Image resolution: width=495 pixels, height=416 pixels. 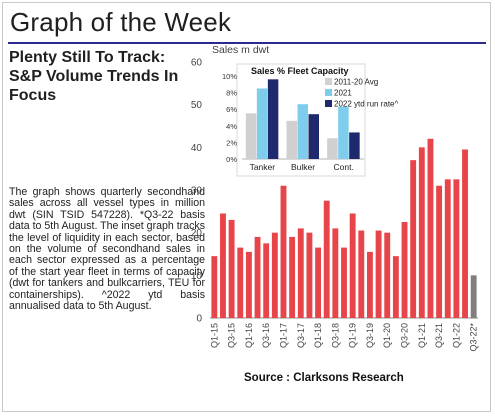 What do you see at coordinates (313, 136) in the screenshot?
I see `inset-bar-Bulker-2022 ytd run rate^` at bounding box center [313, 136].